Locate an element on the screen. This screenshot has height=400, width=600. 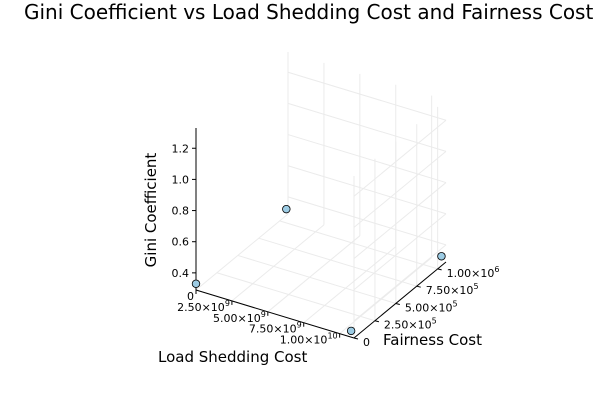
y-tick-label: 1.00×10⁶ is located at coordinates (473, 272).